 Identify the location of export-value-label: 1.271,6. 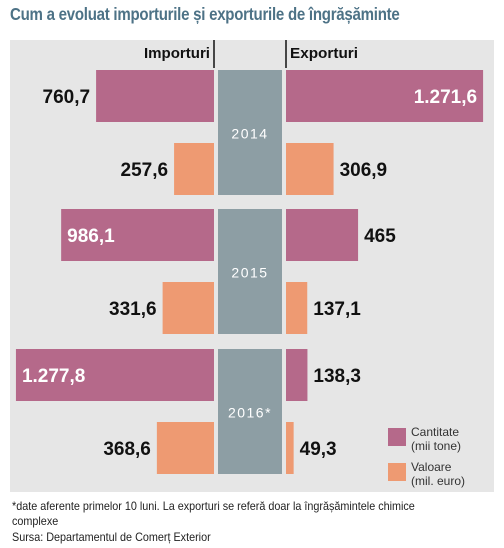
(445, 97).